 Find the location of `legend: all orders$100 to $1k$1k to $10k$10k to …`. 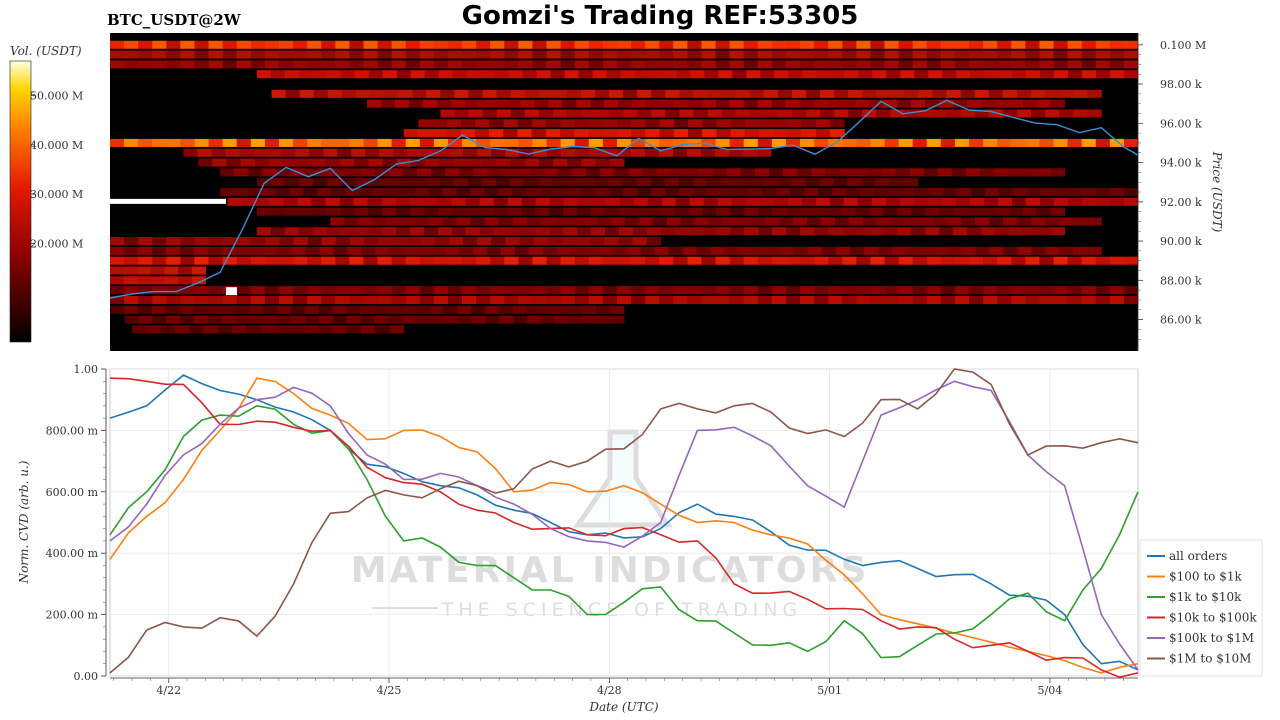

legend: all orders$100 to $1k$1k to $10k$10k to … is located at coordinates (1201, 608).